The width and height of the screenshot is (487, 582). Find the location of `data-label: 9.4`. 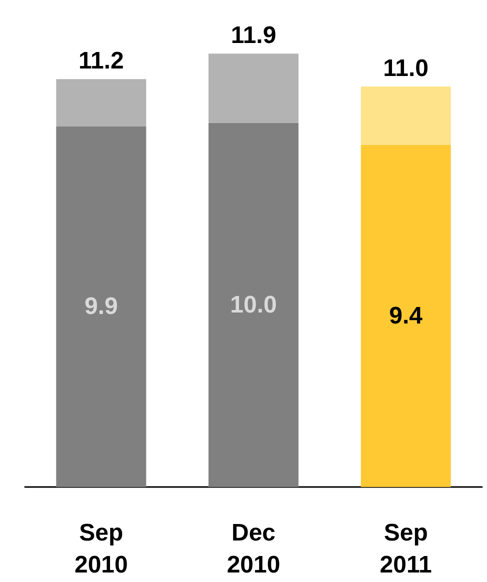

data-label: 9.4 is located at coordinates (406, 316).